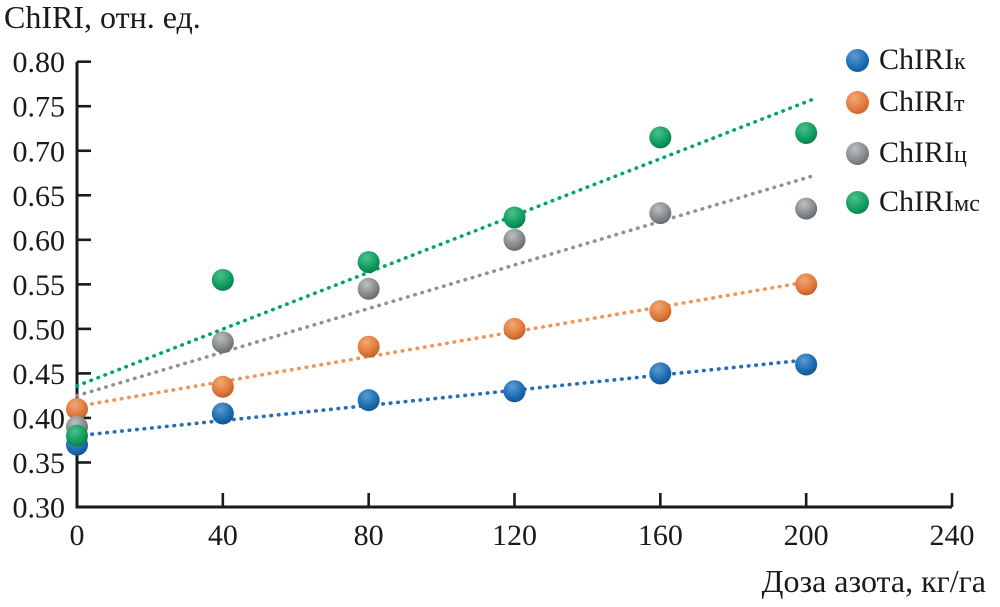 This screenshot has height=607, width=1000. What do you see at coordinates (39, 196) in the screenshot?
I see `y-tick-label: 0.65` at bounding box center [39, 196].